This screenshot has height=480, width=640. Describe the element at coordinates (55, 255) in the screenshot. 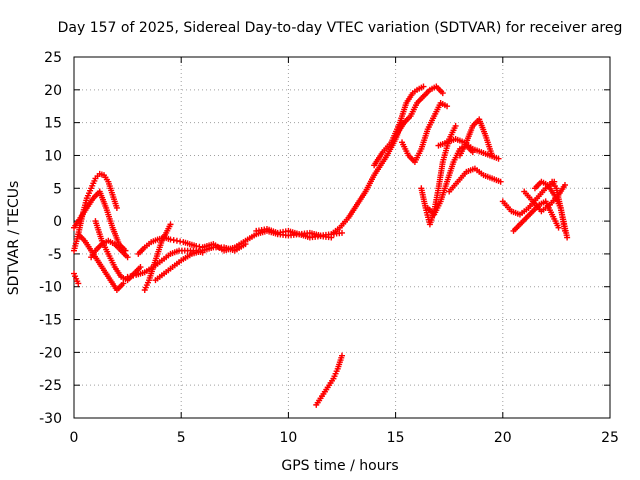

I see `y-tick-label: -5` at that location.